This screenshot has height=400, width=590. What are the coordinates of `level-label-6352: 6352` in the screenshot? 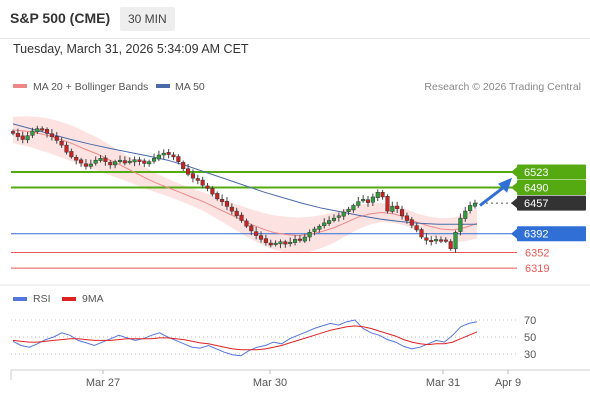 It's located at (537, 254).